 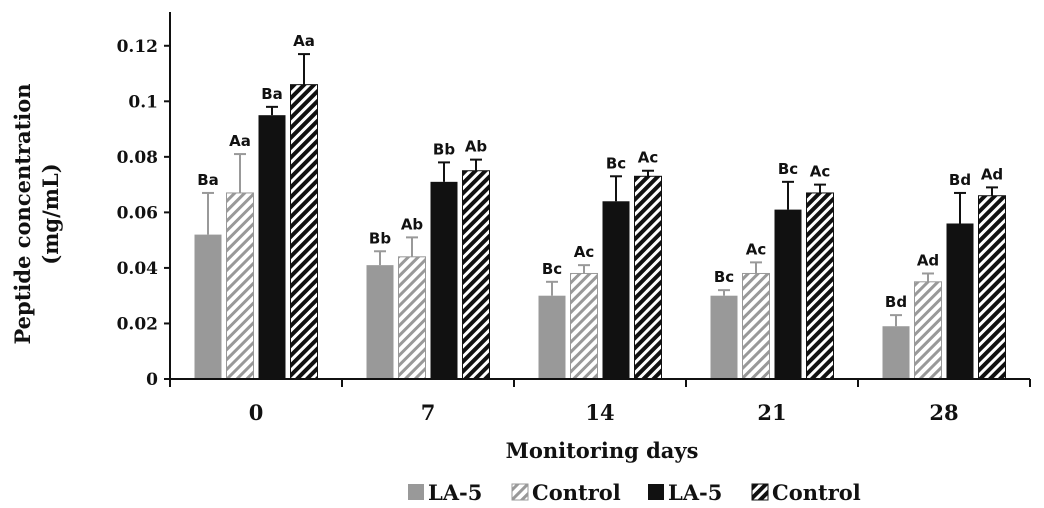 I want to click on y-axis-title: Peptide concentration (mg/mL), so click(x=36, y=213).